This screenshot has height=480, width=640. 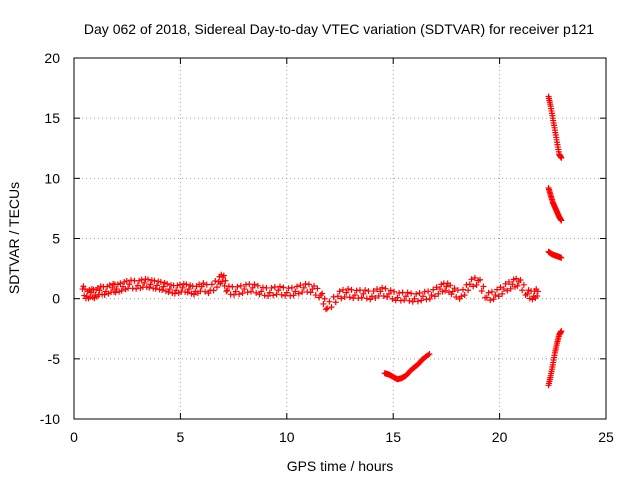 I want to click on y-tick-label: -5, so click(x=54, y=359).